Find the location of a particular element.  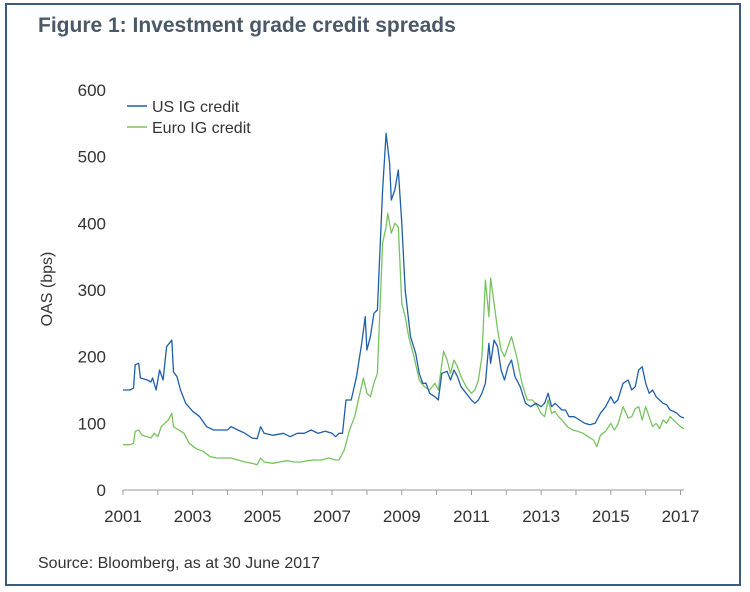

legend: US IG credit Euro IG credit is located at coordinates (189, 118).